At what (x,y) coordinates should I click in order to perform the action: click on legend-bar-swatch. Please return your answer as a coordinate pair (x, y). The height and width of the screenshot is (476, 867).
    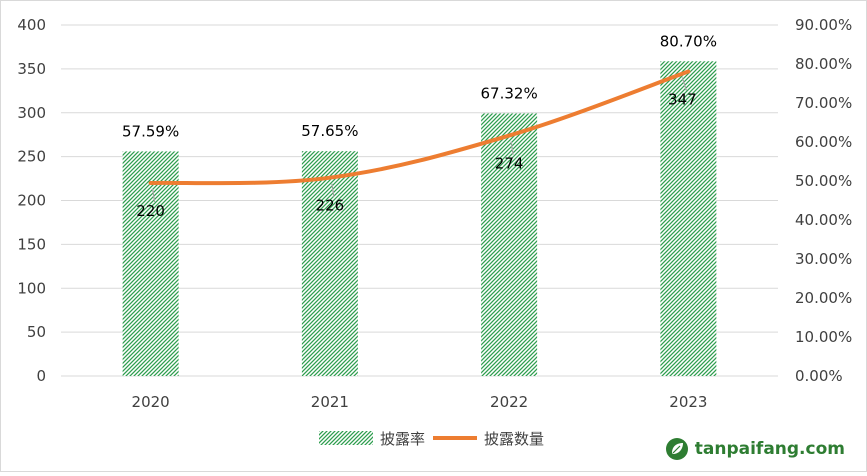
    Looking at the image, I should click on (346, 438).